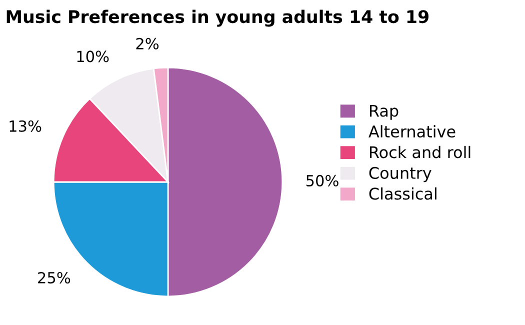 This screenshot has height=325, width=525. What do you see at coordinates (26, 126) in the screenshot?
I see `data-label: 13%` at bounding box center [26, 126].